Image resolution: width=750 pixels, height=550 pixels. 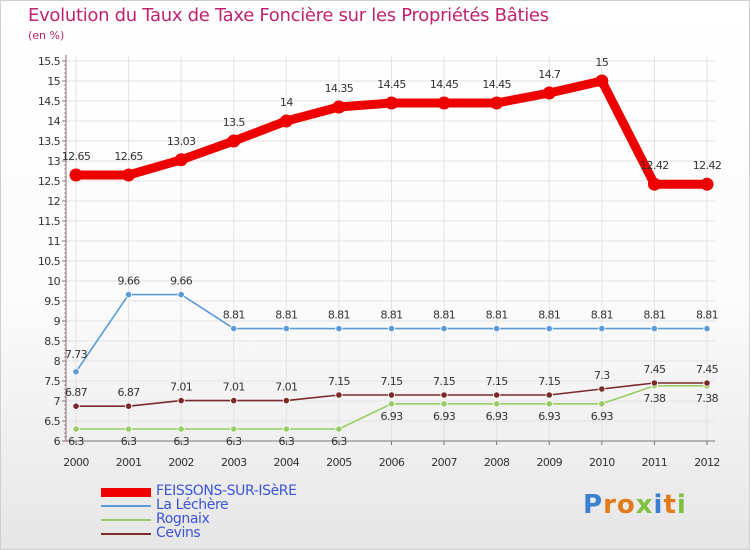 What do you see at coordinates (670, 505) in the screenshot?
I see `logo-letter: t` at bounding box center [670, 505].